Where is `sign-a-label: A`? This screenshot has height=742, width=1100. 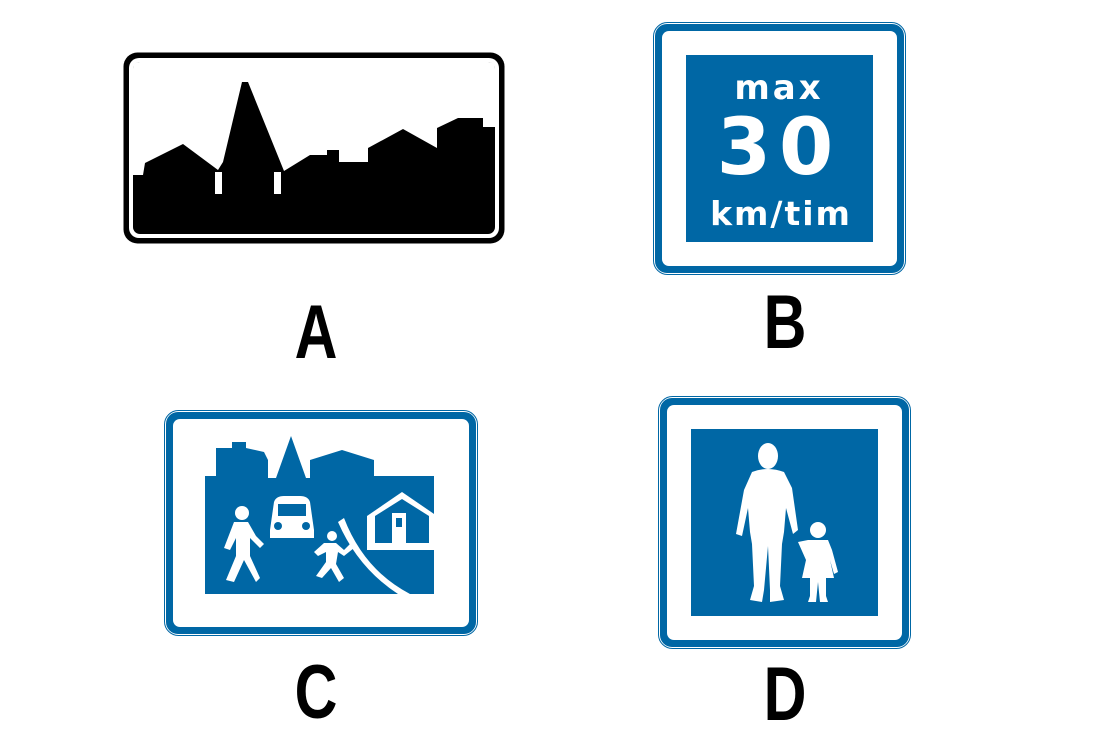
sign-a-label: A is located at coordinates (316, 332).